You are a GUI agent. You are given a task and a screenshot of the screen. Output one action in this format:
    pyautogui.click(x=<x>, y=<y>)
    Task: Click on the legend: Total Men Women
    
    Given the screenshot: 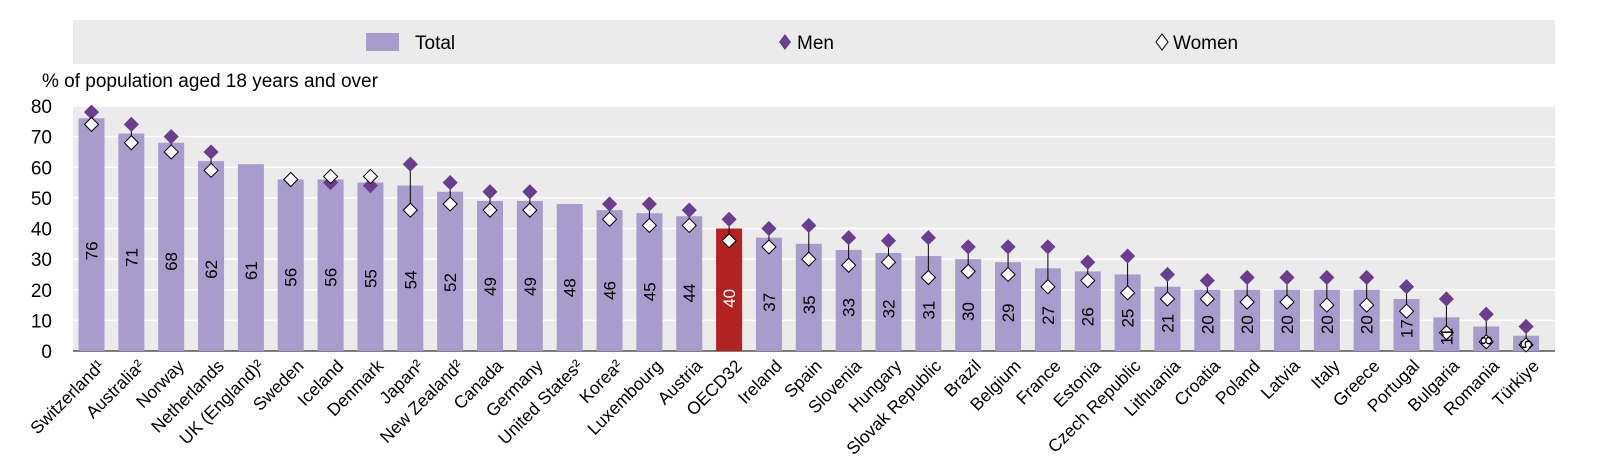 What is the action you would take?
    pyautogui.click(x=814, y=42)
    